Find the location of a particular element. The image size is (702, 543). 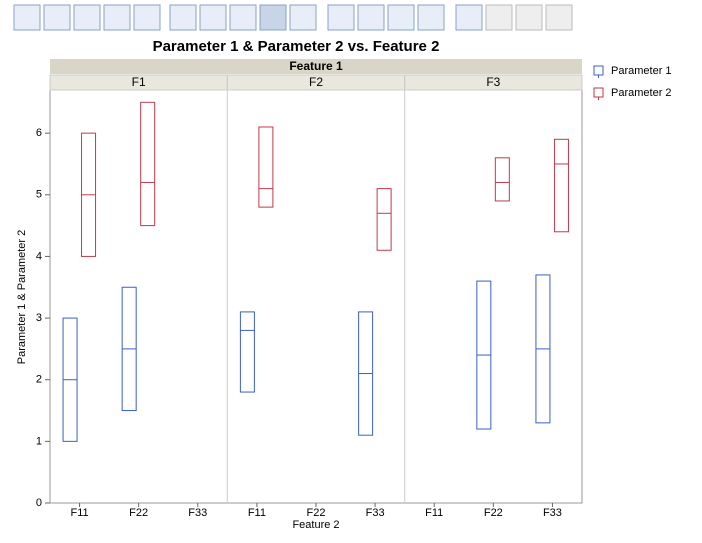

facet-header is located at coordinates (316, 66).